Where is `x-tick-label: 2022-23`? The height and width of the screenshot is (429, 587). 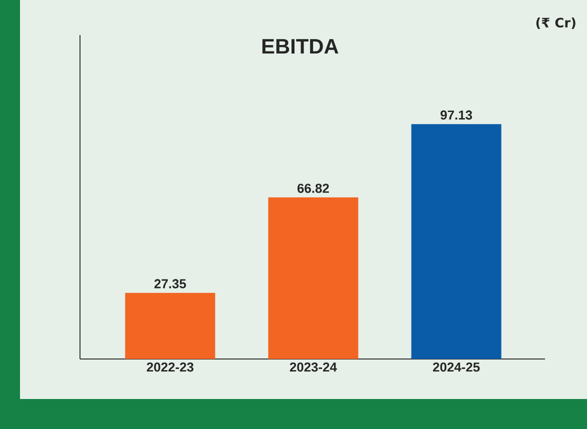 x-tick-label: 2022-23 is located at coordinates (170, 367).